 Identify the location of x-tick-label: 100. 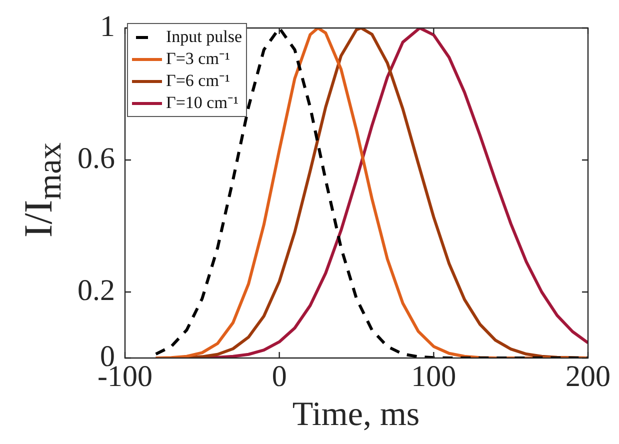
(433, 376).